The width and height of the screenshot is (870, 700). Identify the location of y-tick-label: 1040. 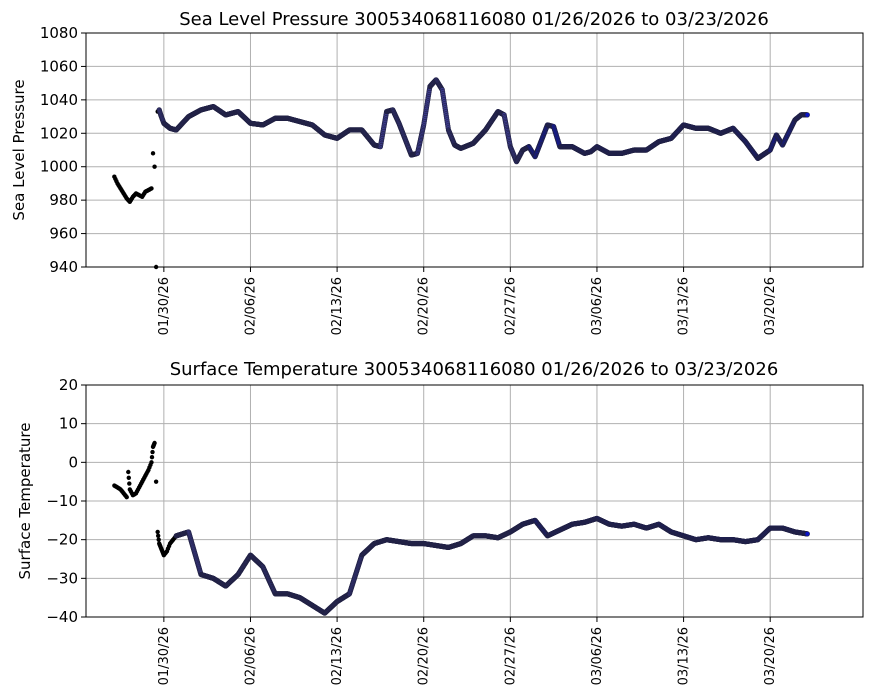
(59, 100).